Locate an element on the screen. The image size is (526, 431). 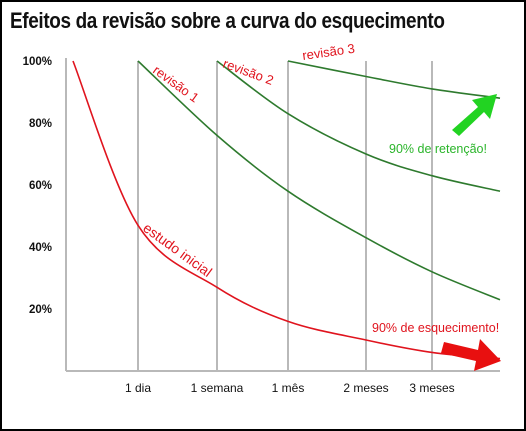
x-tick-label-2: 1 mês is located at coordinates (288, 388).